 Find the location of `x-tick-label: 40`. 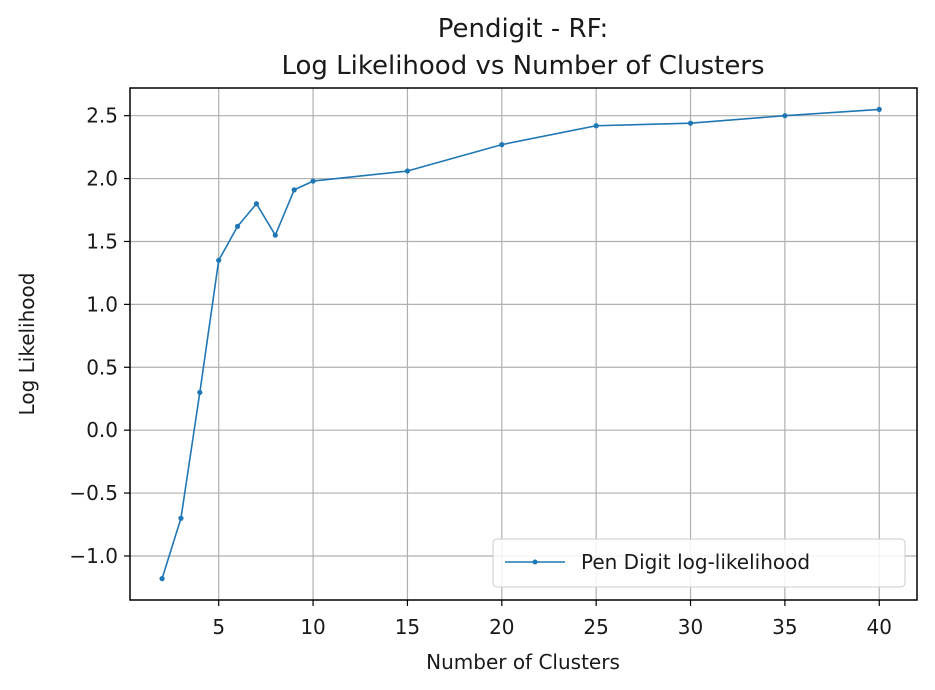

x-tick-label: 40 is located at coordinates (879, 627).